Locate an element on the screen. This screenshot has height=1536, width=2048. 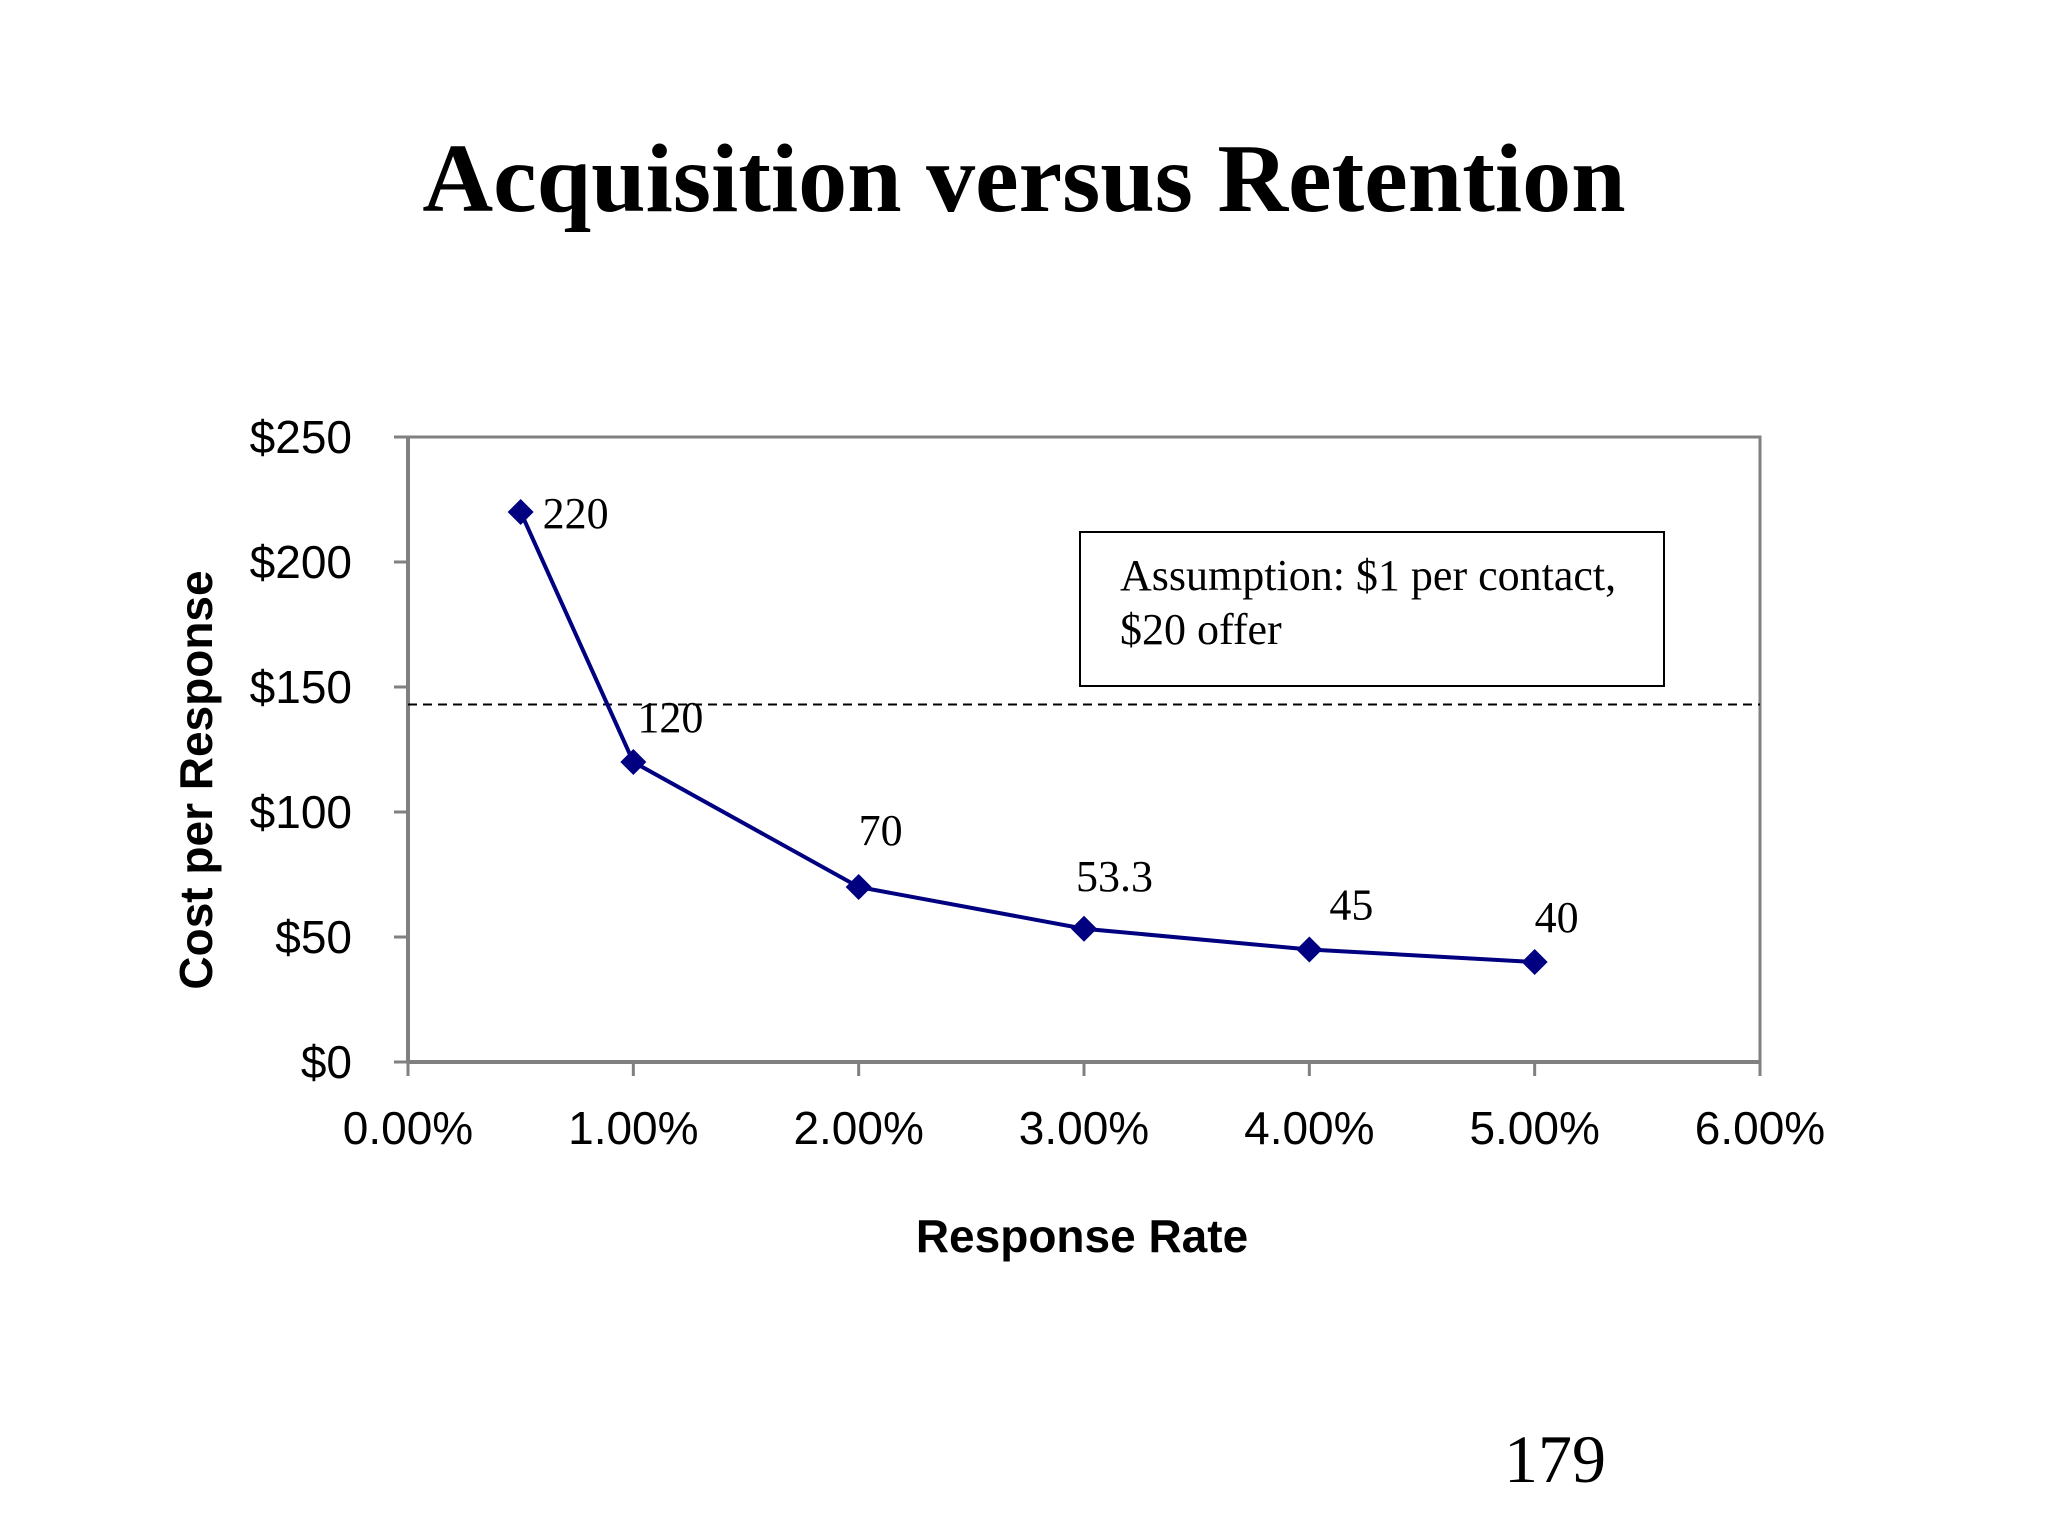
y-tick-label: $50 is located at coordinates (313, 937).